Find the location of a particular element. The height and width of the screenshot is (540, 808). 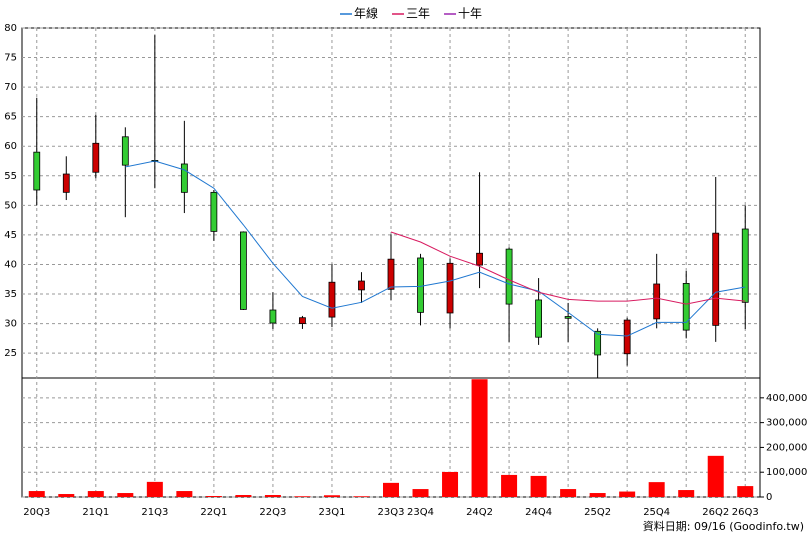

y-tick-label: 30 is located at coordinates (10, 324).